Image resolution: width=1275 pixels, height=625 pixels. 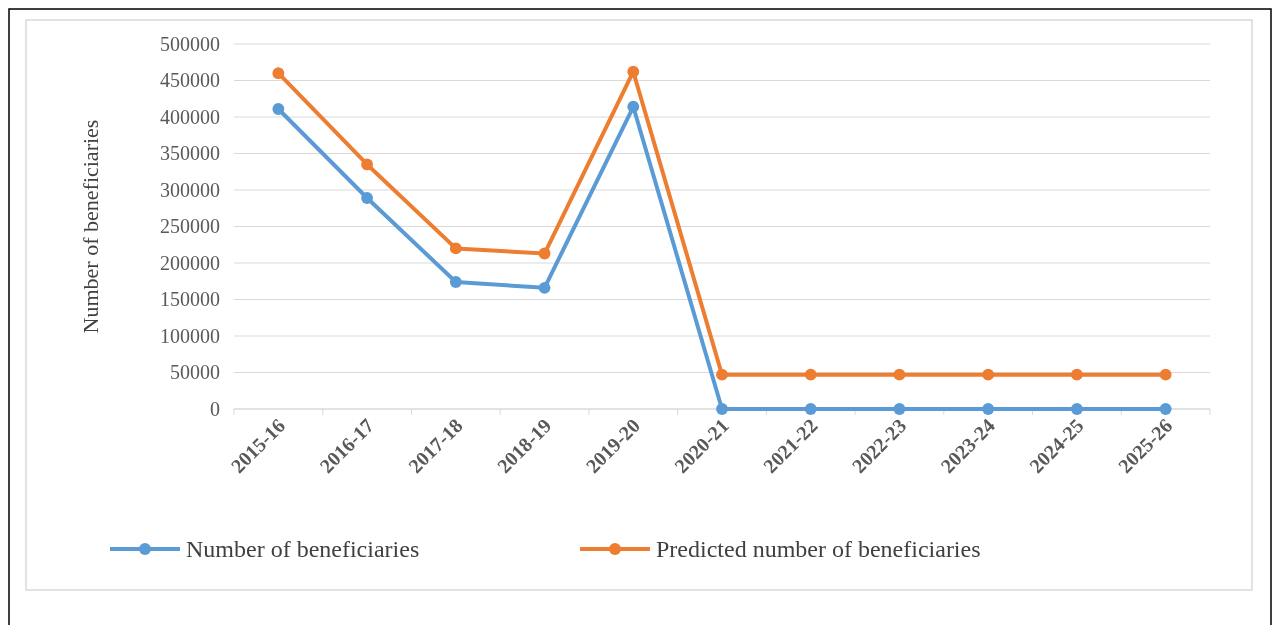 What do you see at coordinates (190, 116) in the screenshot?
I see `y-tick-label: 400000` at bounding box center [190, 116].